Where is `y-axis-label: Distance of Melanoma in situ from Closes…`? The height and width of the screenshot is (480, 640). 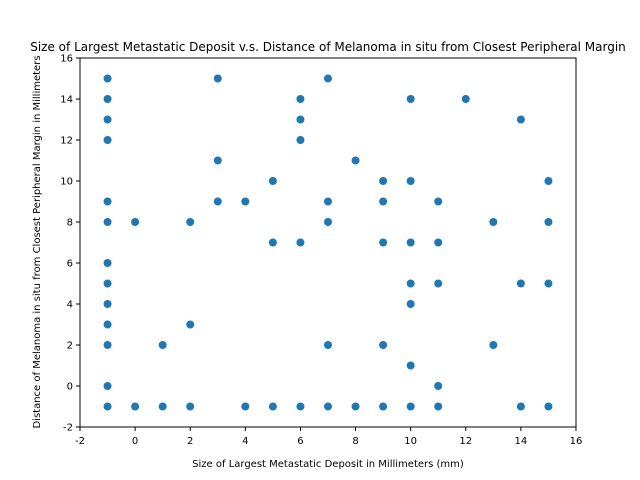 y-axis-label: Distance of Melanoma in situ from Closes… is located at coordinates (37, 241).